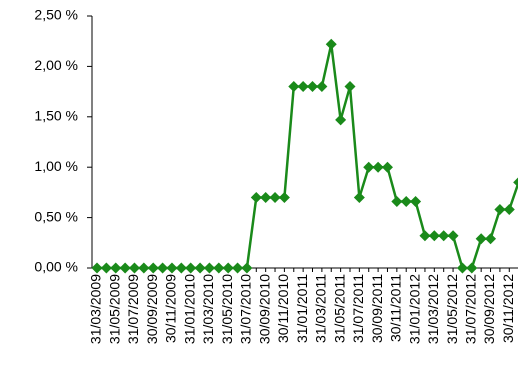 Image resolution: width=518 pixels, height=389 pixels. What do you see at coordinates (321, 308) in the screenshot?
I see `x-tick-label: 31/03/2011` at bounding box center [321, 308].